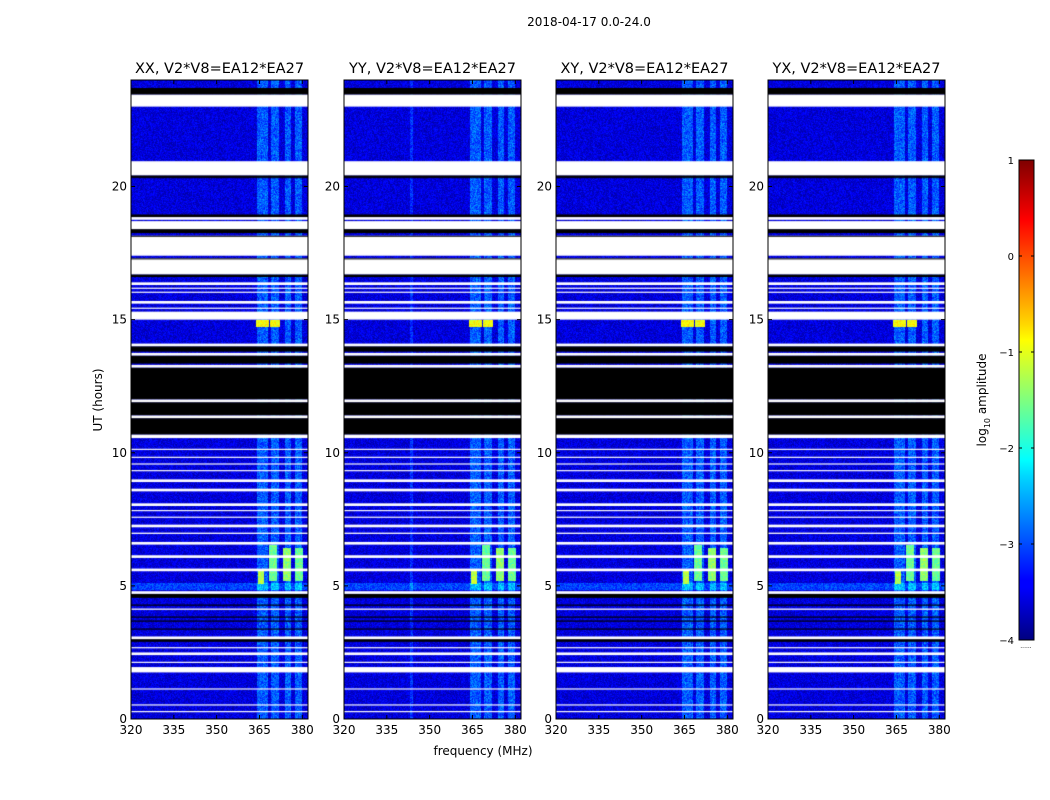 This screenshot has width=1050, height=800. I want to click on colorbar-tick-label: 0, so click(1011, 257).